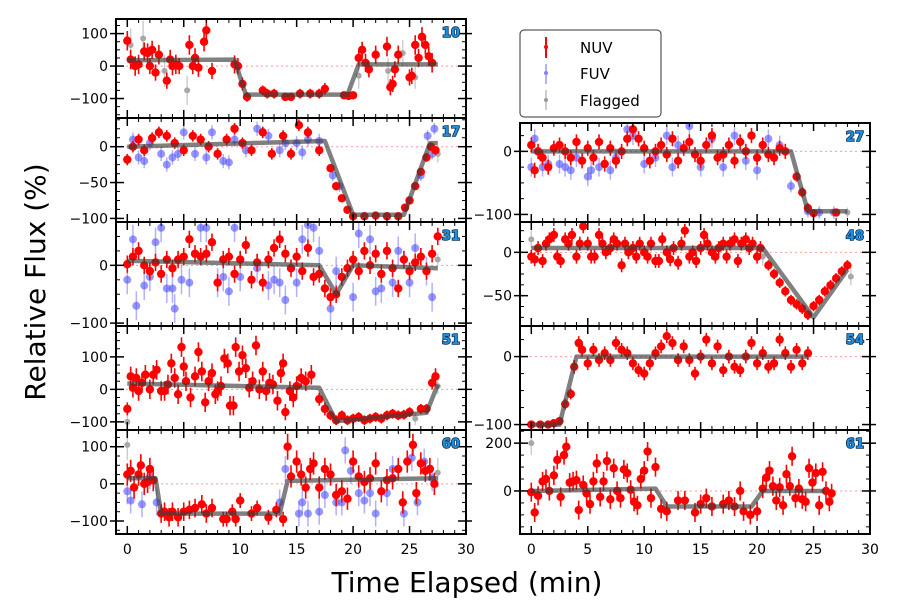 This screenshot has width=900, height=615. Describe the element at coordinates (701, 550) in the screenshot. I see `x-tick-label: 15` at that location.